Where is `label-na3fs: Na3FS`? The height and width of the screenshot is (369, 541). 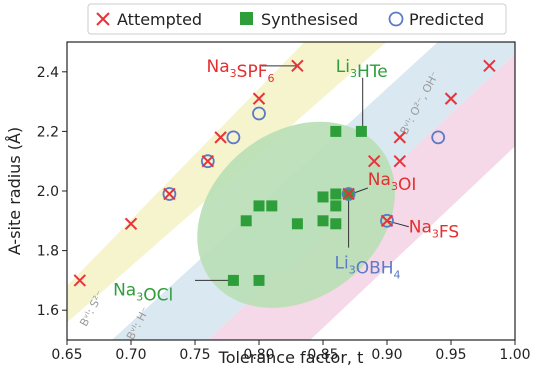 label-na3fs: Na3FS is located at coordinates (434, 230).